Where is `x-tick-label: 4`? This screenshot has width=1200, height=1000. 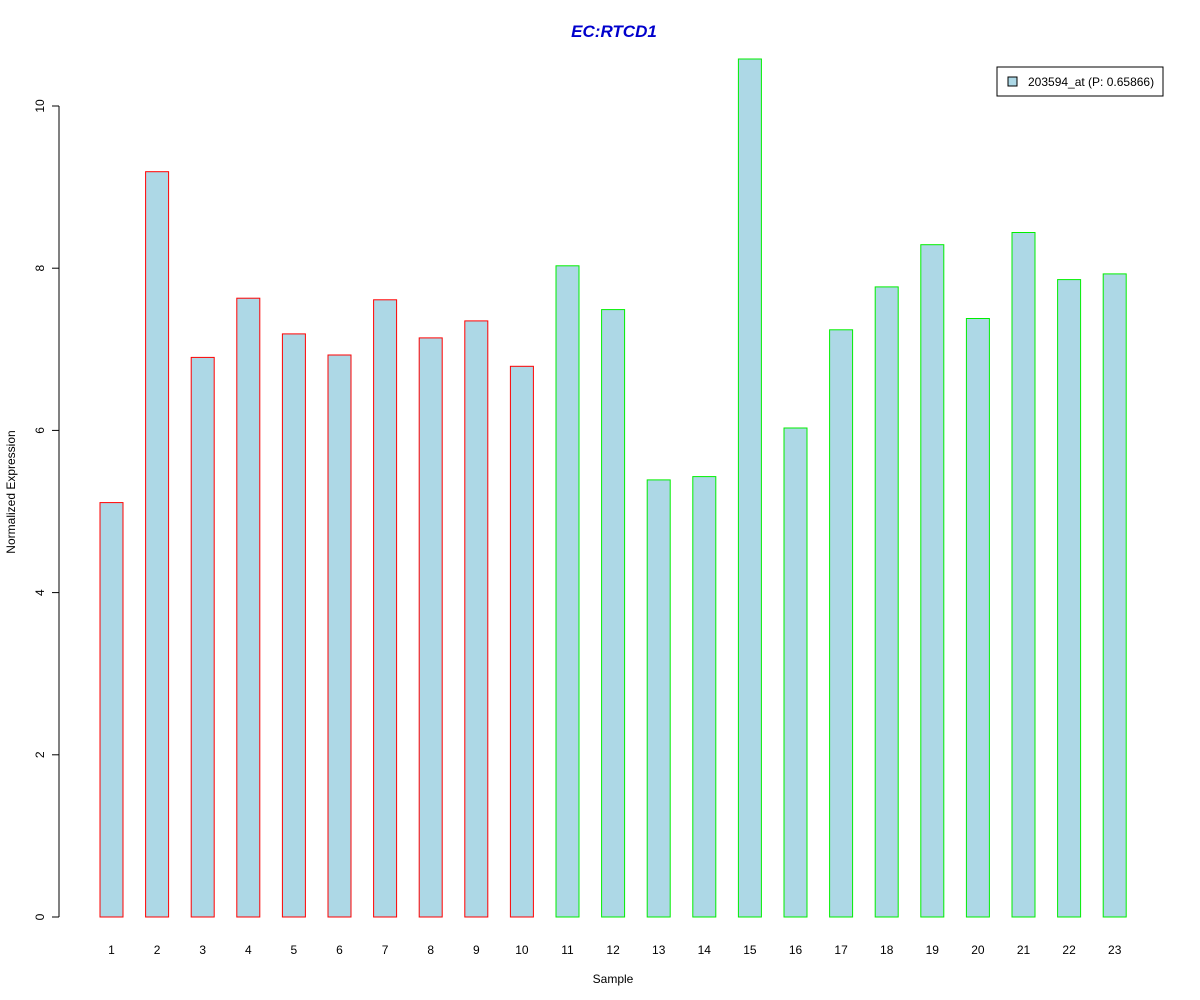
x-tick-label: 4 is located at coordinates (248, 950).